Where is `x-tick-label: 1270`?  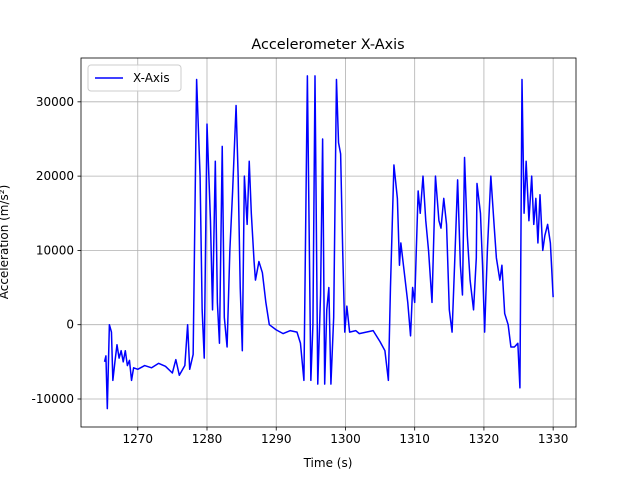
x-tick-label: 1270 is located at coordinates (137, 439).